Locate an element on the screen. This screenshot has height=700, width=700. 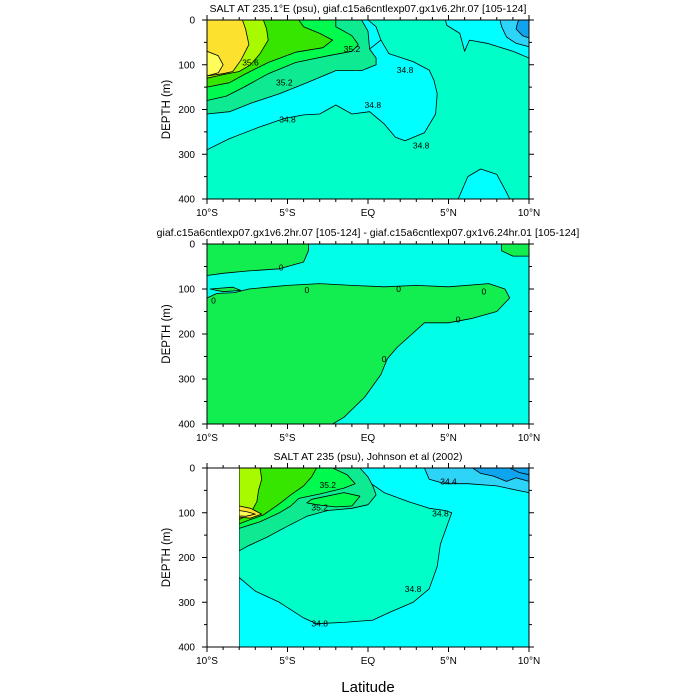
contour-line is located at coordinates (375, 44).